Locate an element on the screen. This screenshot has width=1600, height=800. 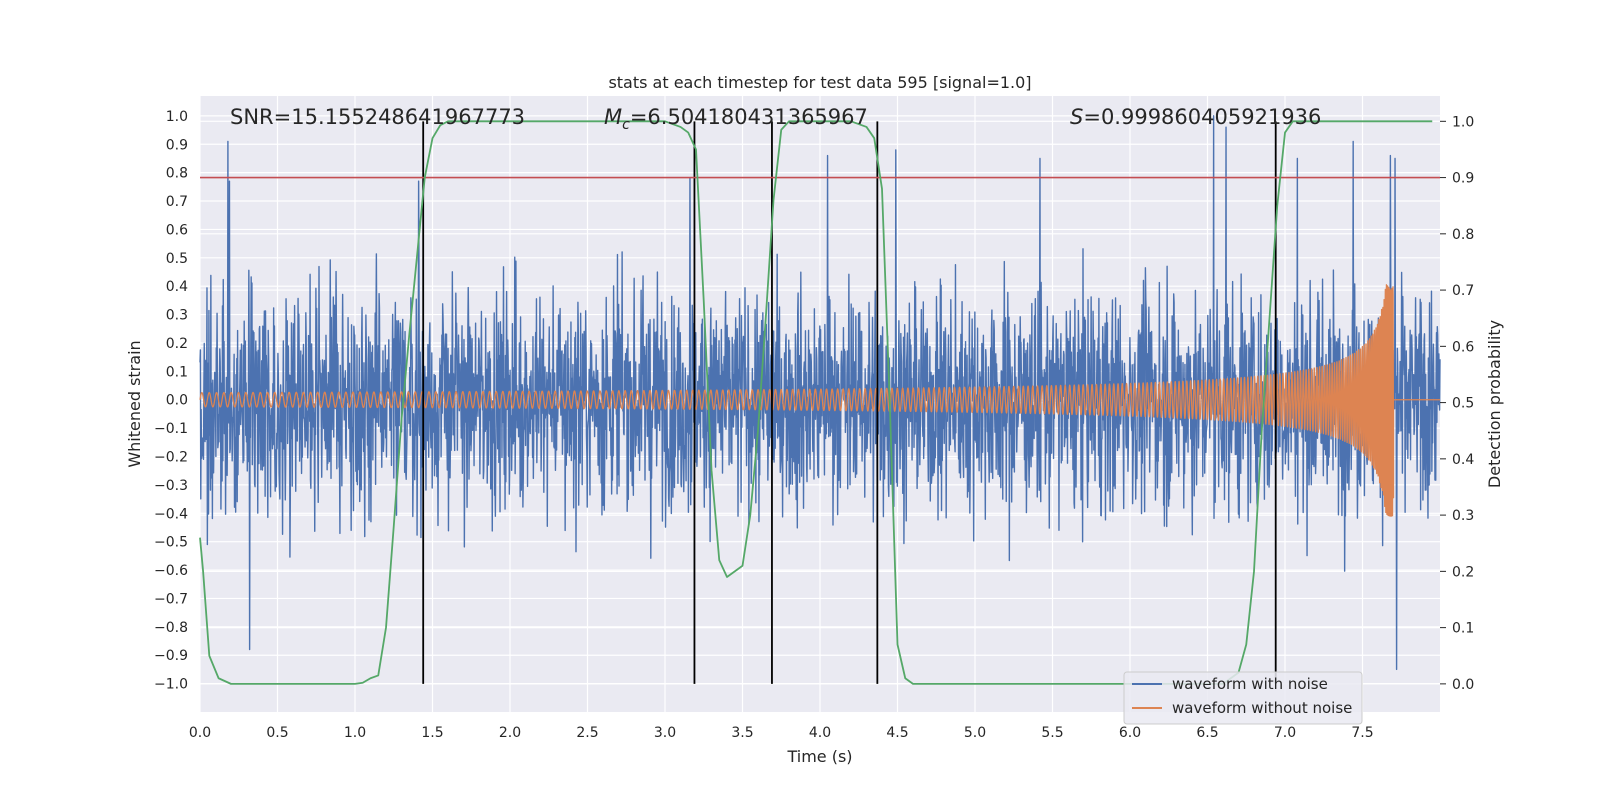
y-left-tick-label-13: 0.3 is located at coordinates (177, 316).